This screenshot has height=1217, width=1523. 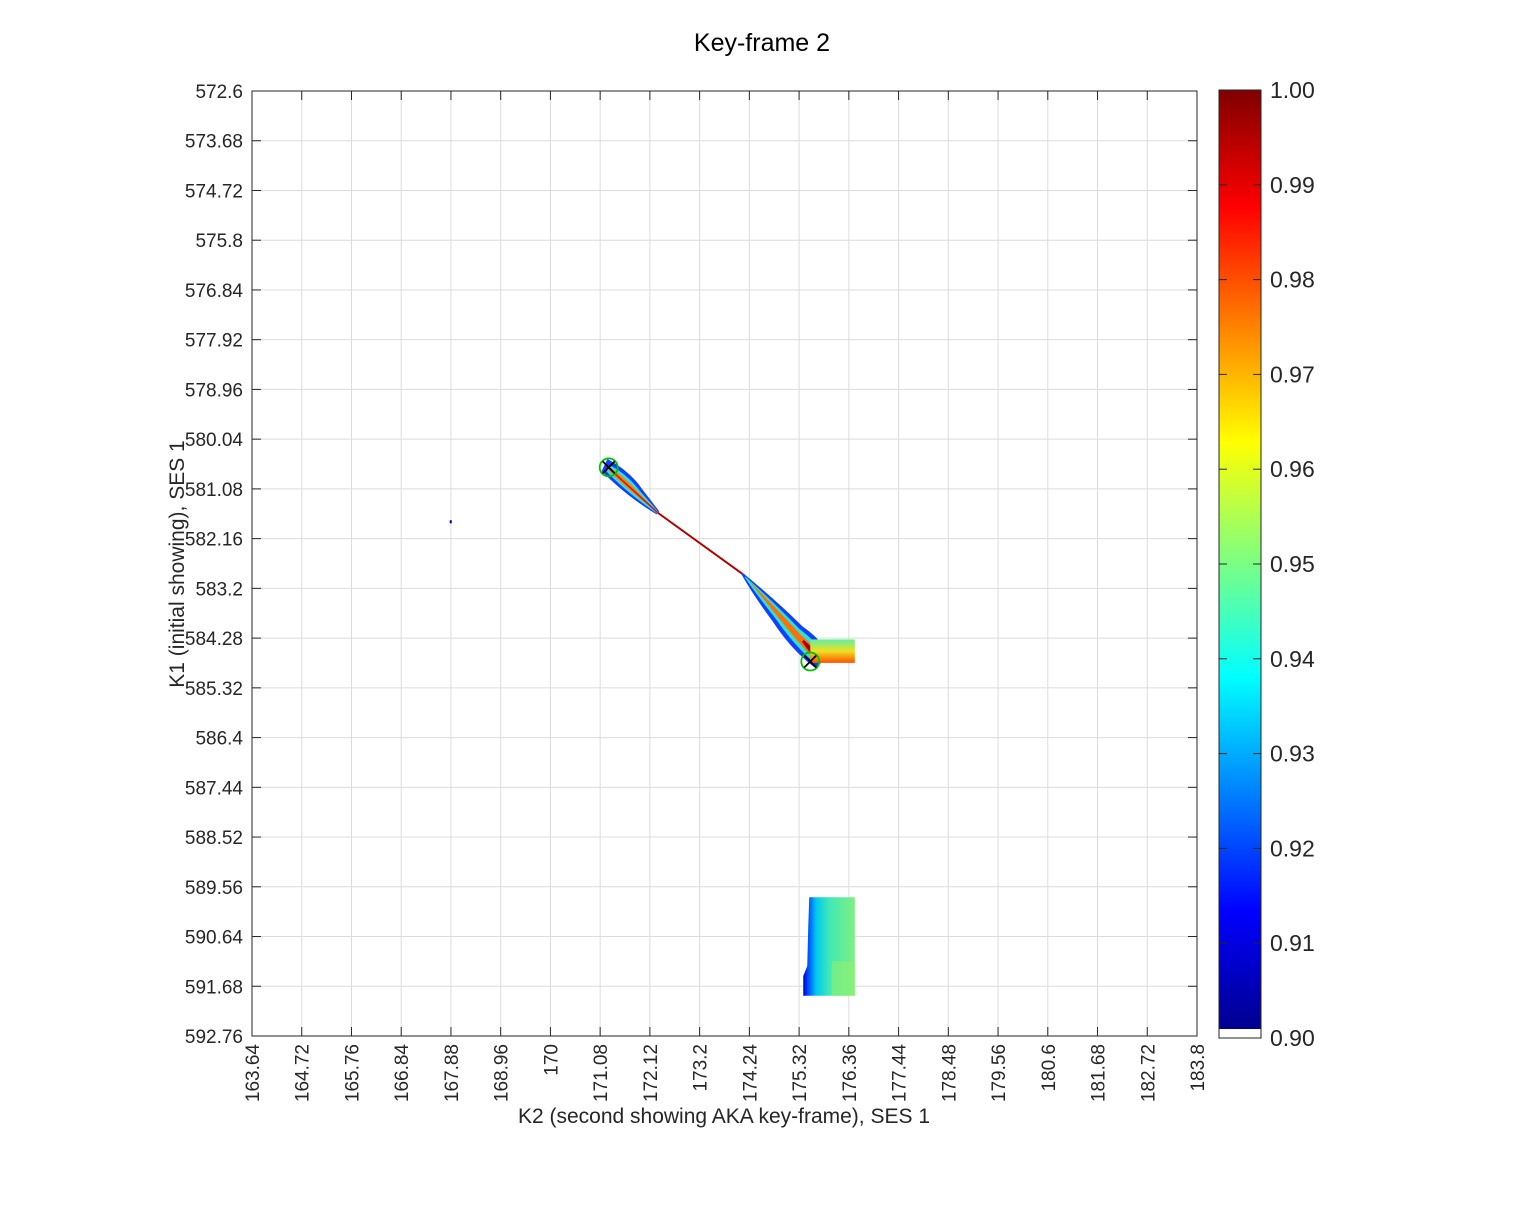 I want to click on band-lower-core, so click(x=784, y=620).